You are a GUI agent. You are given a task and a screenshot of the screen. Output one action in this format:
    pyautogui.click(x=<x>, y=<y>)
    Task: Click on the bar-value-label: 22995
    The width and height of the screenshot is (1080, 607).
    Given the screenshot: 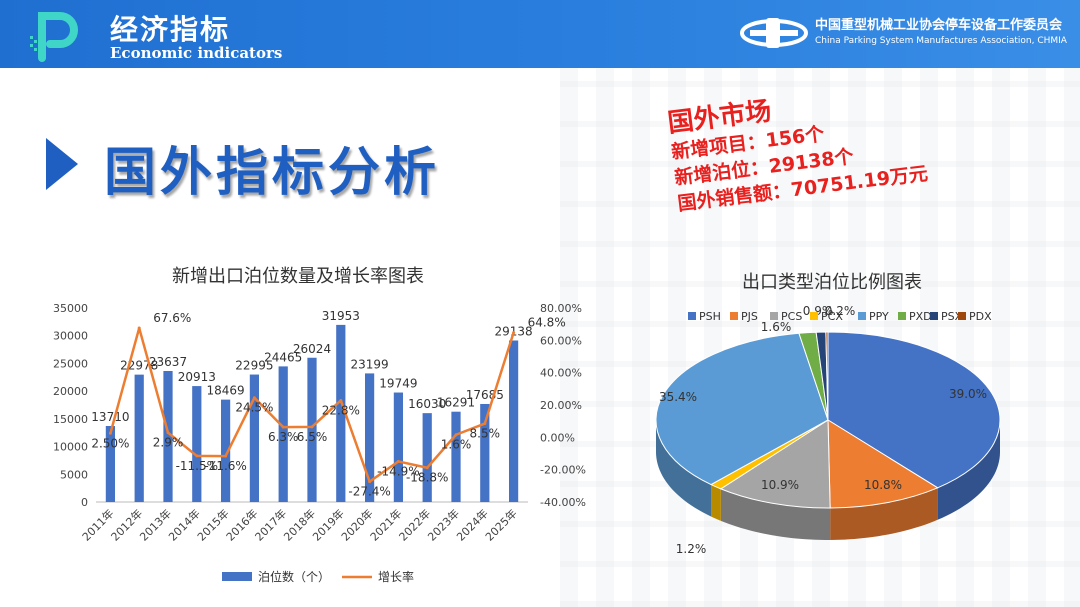 What is the action you would take?
    pyautogui.click(x=254, y=366)
    